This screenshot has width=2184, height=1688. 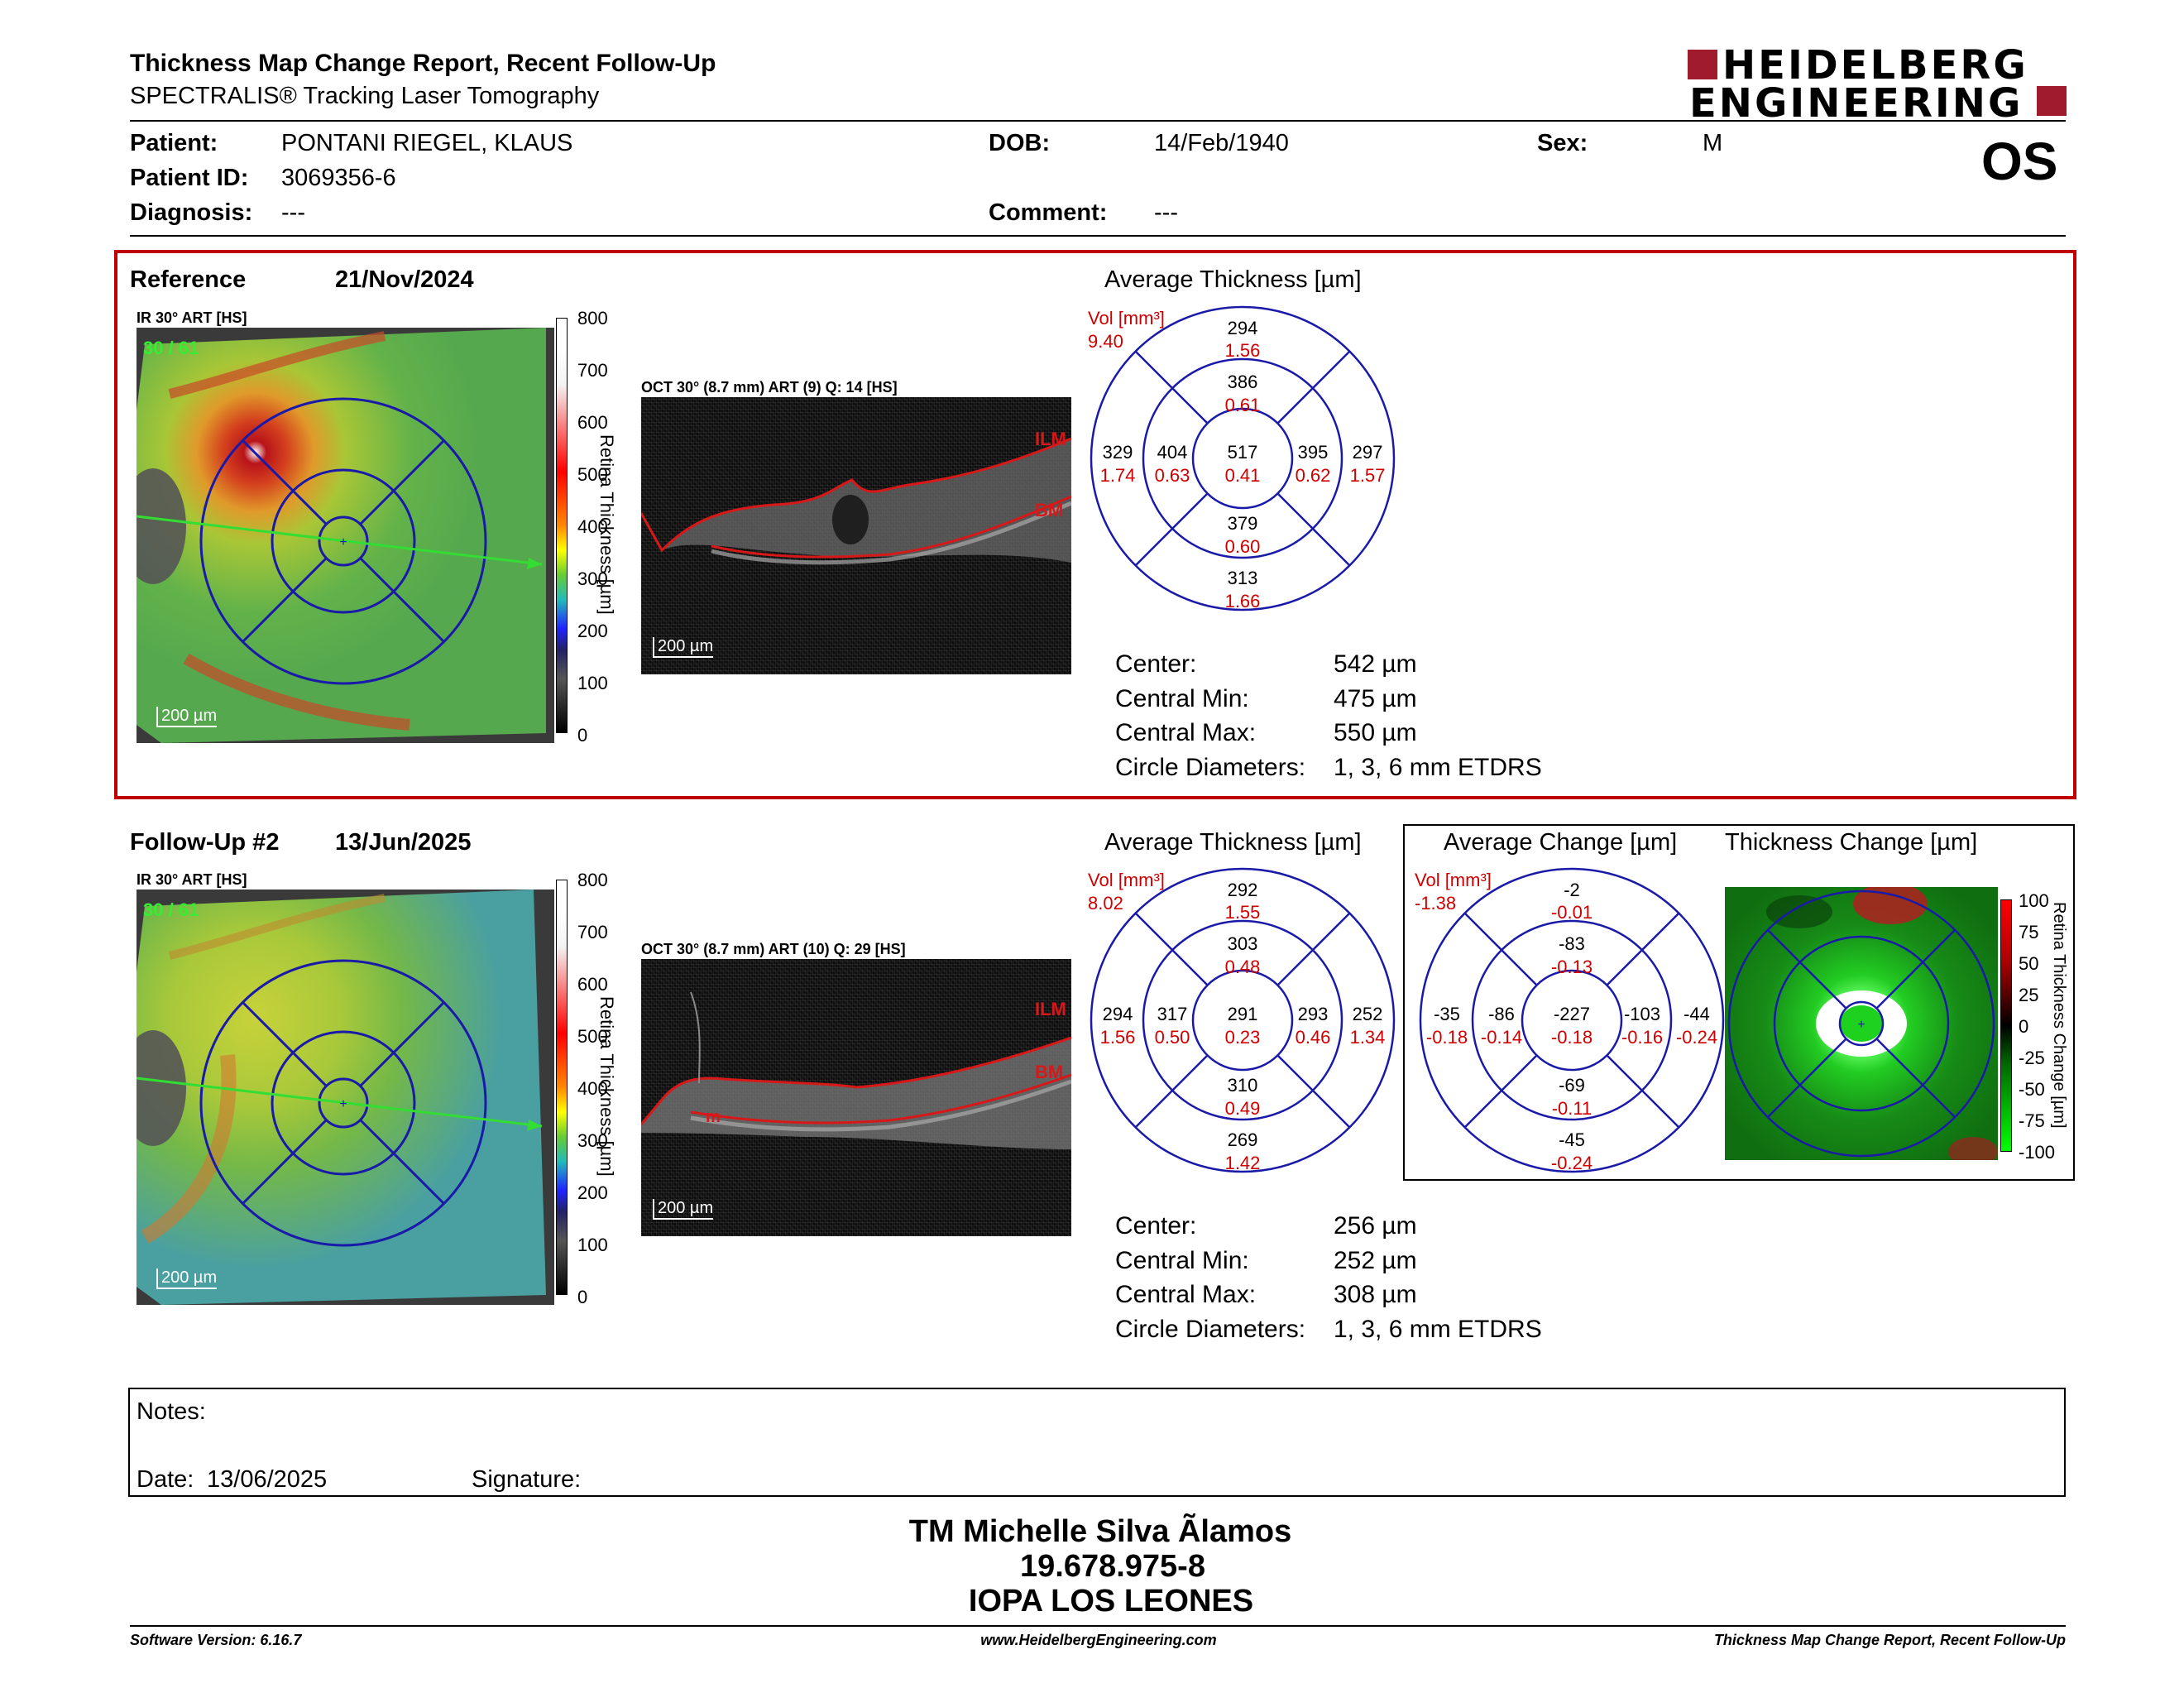 What do you see at coordinates (582, 1297) in the screenshot?
I see `colorbar-tick: 0` at bounding box center [582, 1297].